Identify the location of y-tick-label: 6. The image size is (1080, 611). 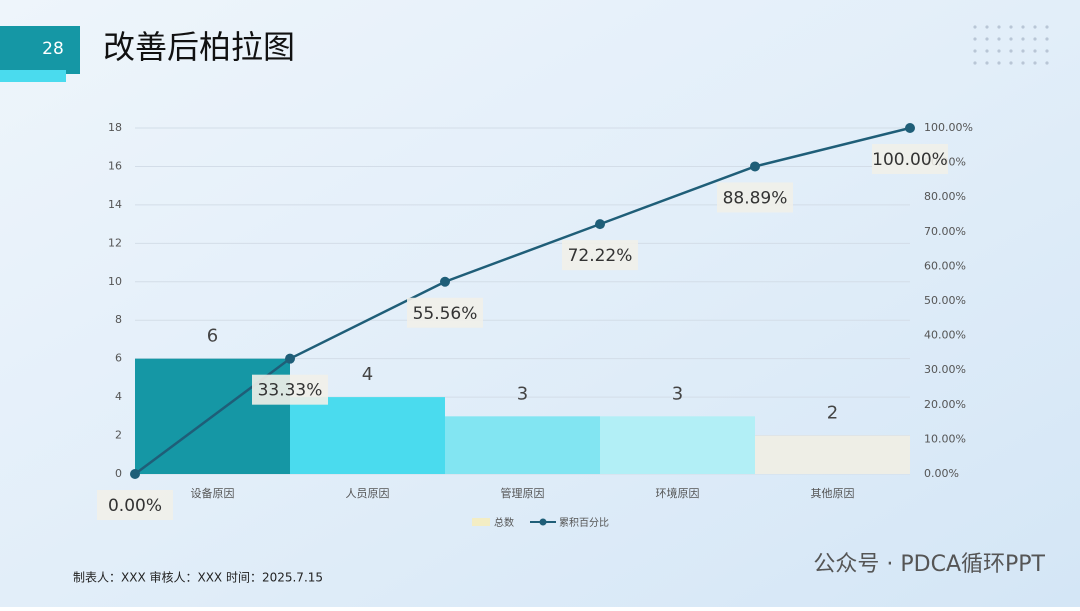
(118, 358).